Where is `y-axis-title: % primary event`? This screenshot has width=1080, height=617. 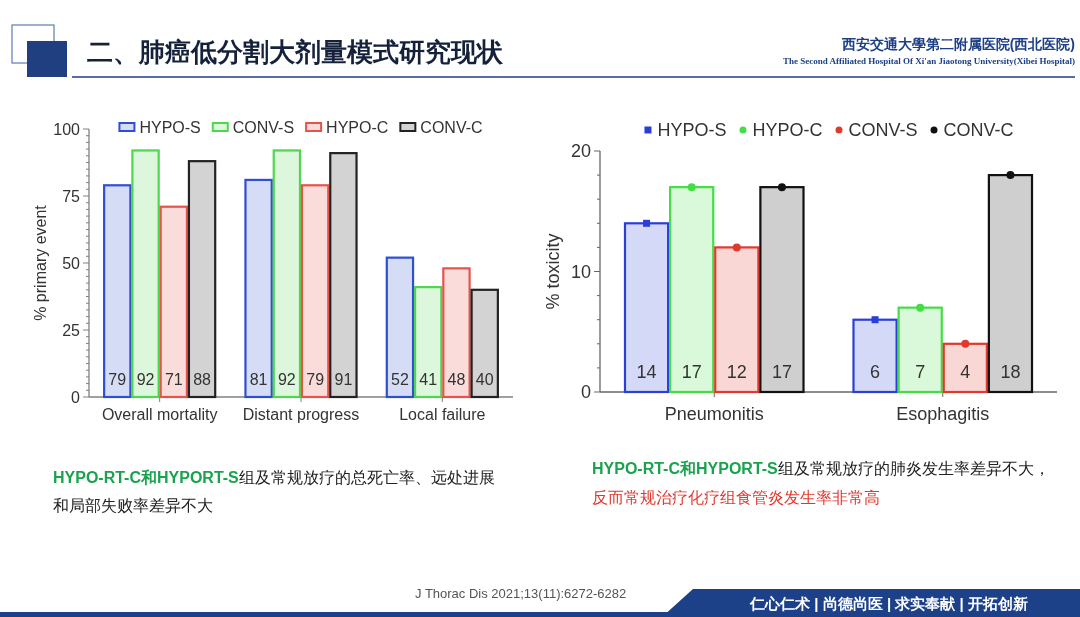 y-axis-title: % primary event is located at coordinates (40, 262).